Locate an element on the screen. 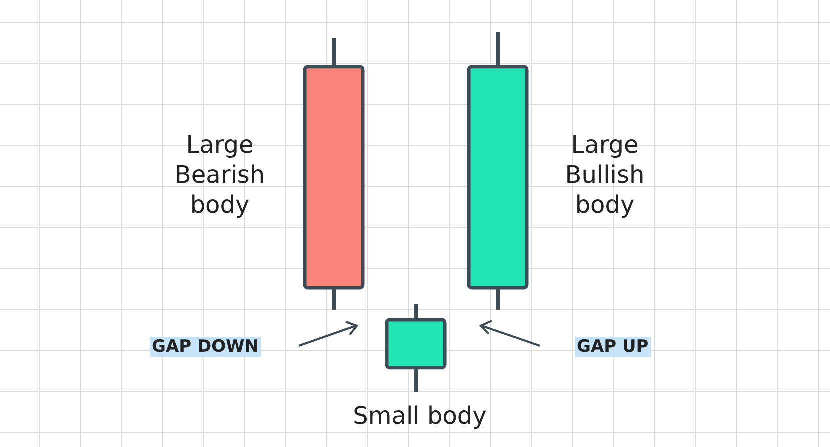  text: GAP UP is located at coordinates (613, 347).